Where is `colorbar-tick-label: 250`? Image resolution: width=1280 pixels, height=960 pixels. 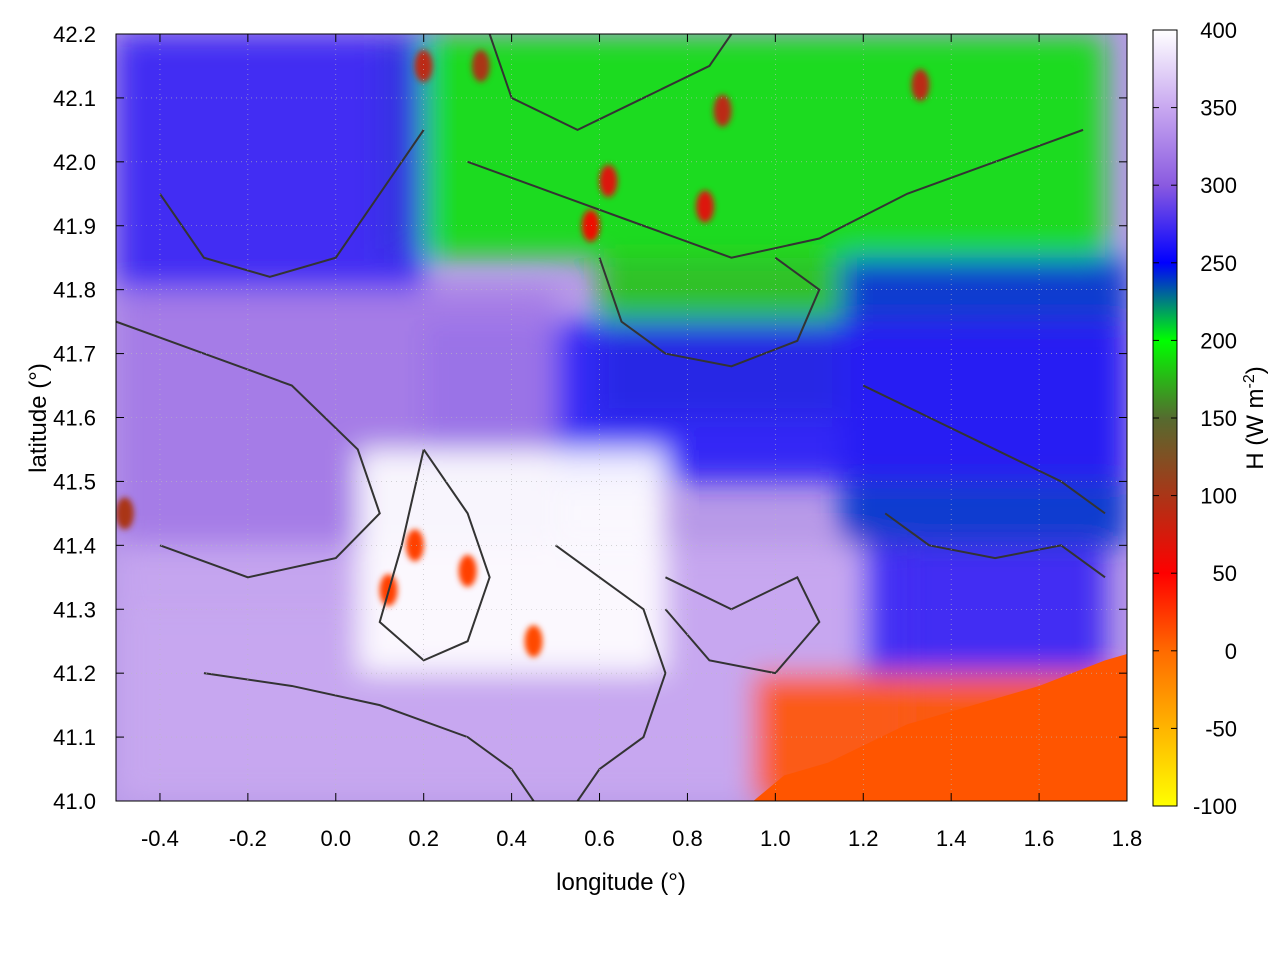 colorbar-tick-label: 250 is located at coordinates (1218, 263).